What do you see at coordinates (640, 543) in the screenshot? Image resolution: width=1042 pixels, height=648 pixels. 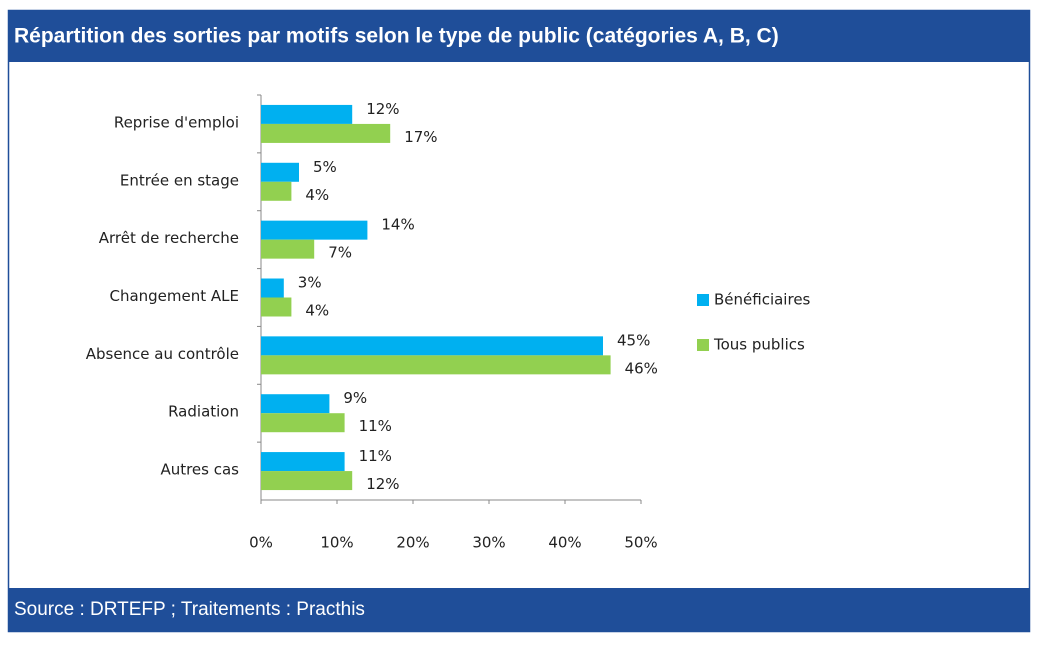 I see `x-tick-label: 50%` at bounding box center [640, 543].